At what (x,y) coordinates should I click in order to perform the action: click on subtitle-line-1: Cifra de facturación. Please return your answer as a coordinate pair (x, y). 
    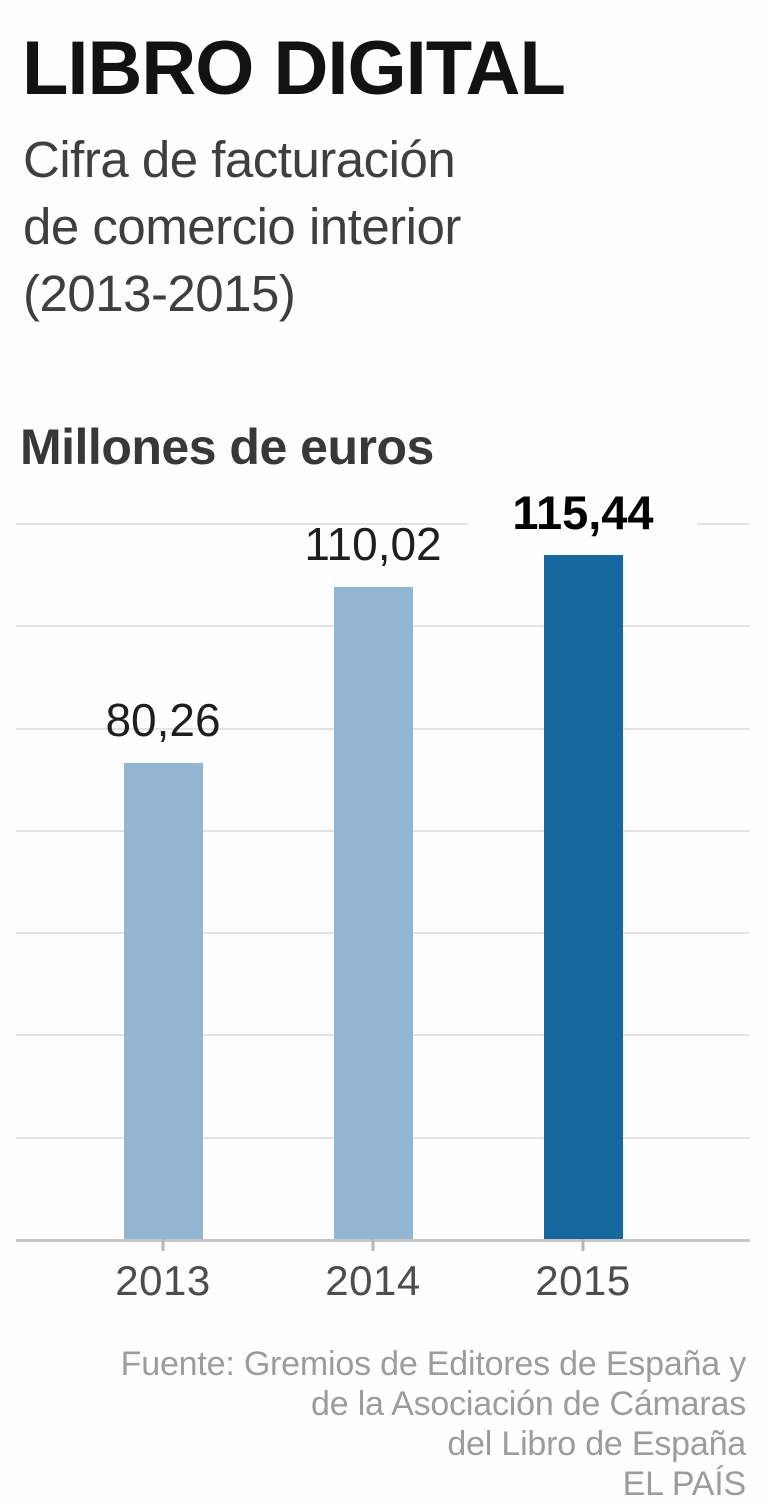
    Looking at the image, I should click on (239, 159).